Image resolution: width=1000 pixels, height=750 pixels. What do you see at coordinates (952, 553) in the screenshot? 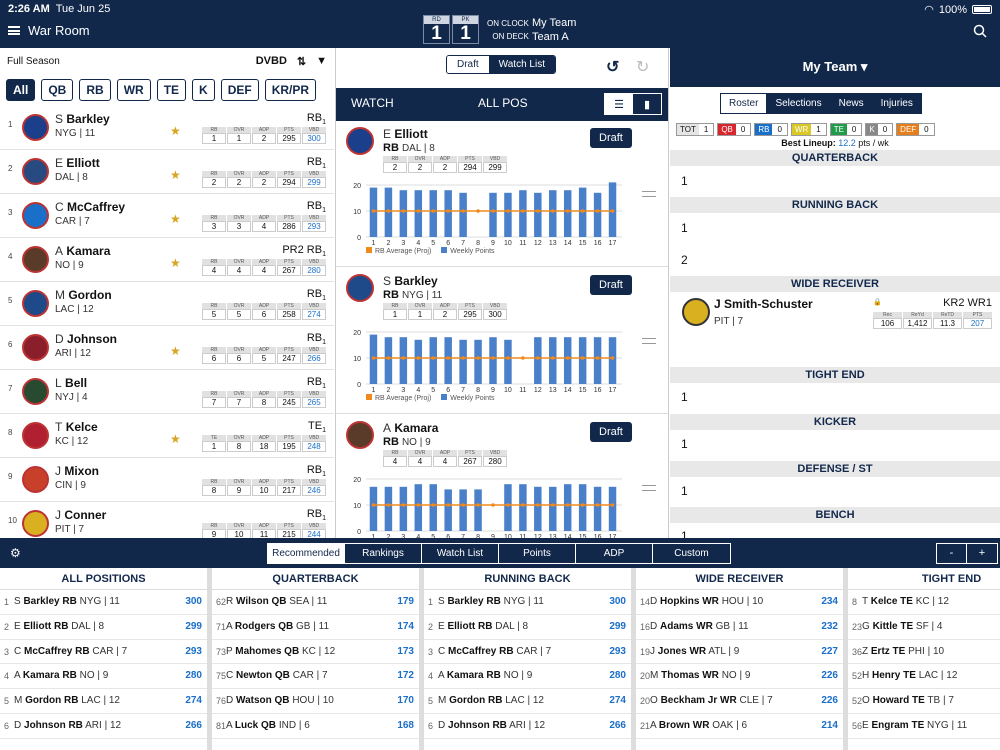
I see `zoom-out-button: -` at bounding box center [952, 553].